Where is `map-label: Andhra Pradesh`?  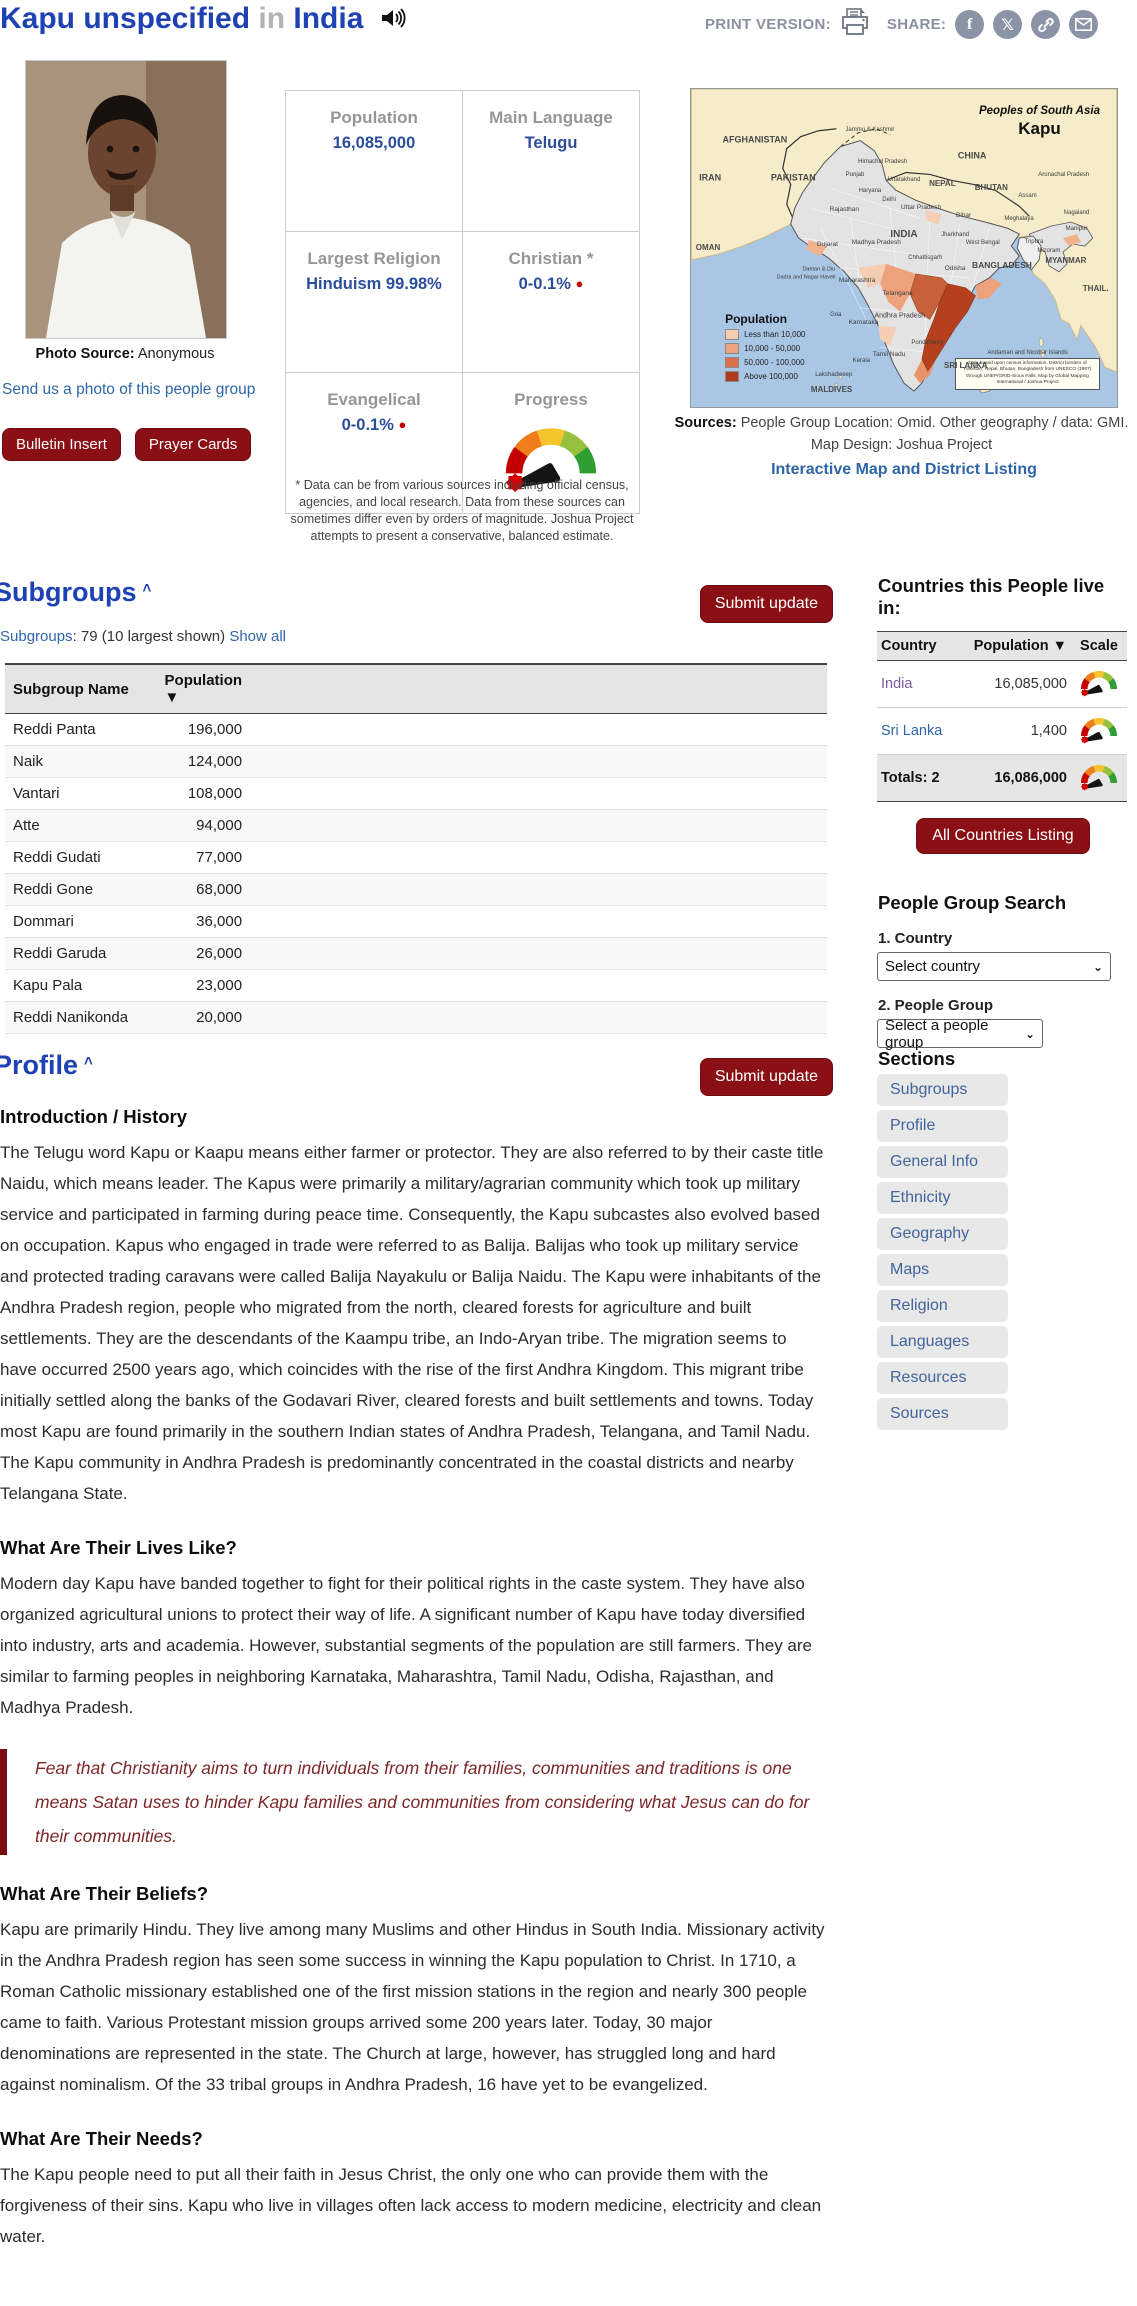 map-label: Andhra Pradesh is located at coordinates (900, 316).